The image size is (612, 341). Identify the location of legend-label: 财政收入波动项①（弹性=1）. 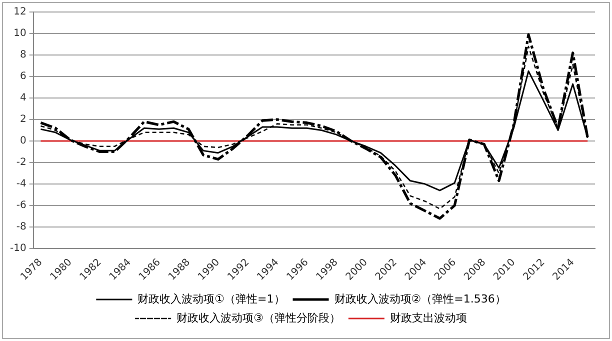
(211, 299).